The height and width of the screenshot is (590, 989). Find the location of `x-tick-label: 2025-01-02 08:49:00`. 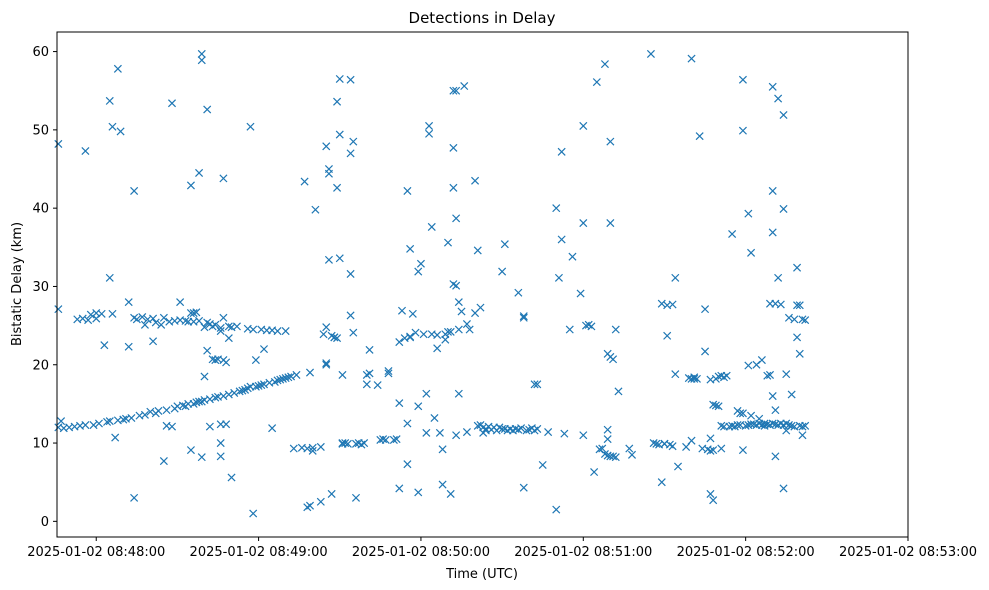

x-tick-label: 2025-01-02 08:49:00 is located at coordinates (259, 552).